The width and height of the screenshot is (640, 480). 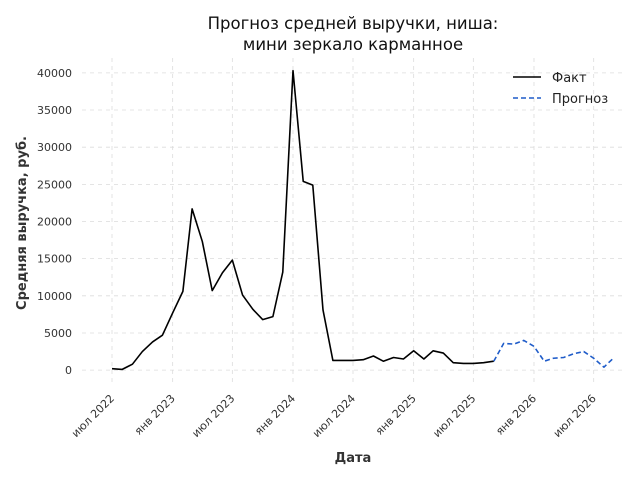 What do you see at coordinates (575, 416) in the screenshot?
I see `x-tick-label: июл 2026` at bounding box center [575, 416].